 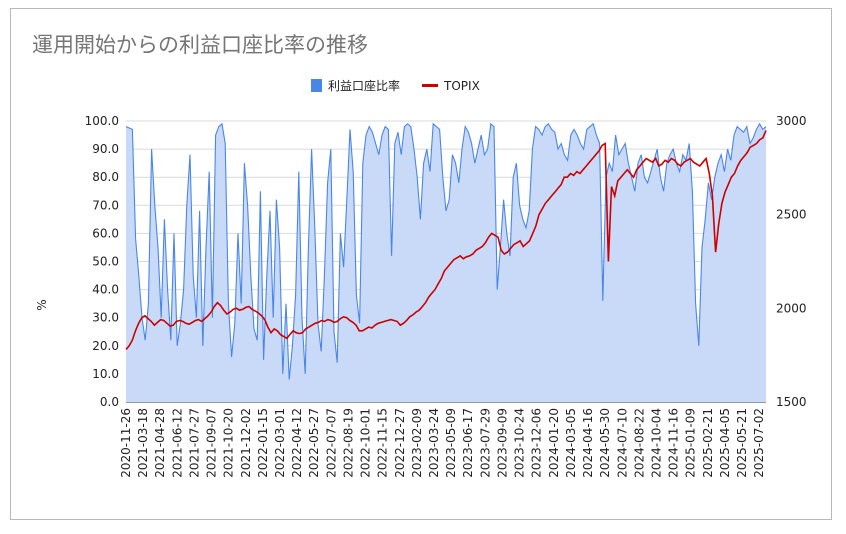 What do you see at coordinates (314, 443) in the screenshot?
I see `x-tick-label: 2022-05-27` at bounding box center [314, 443].